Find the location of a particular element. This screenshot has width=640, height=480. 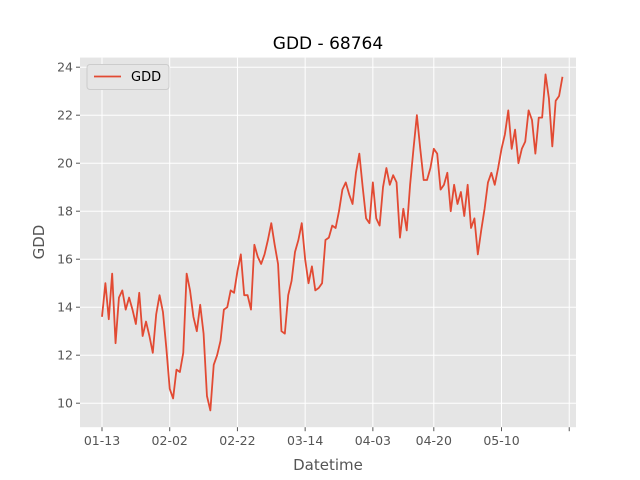

y-tick-label: 14 is located at coordinates (65, 307).